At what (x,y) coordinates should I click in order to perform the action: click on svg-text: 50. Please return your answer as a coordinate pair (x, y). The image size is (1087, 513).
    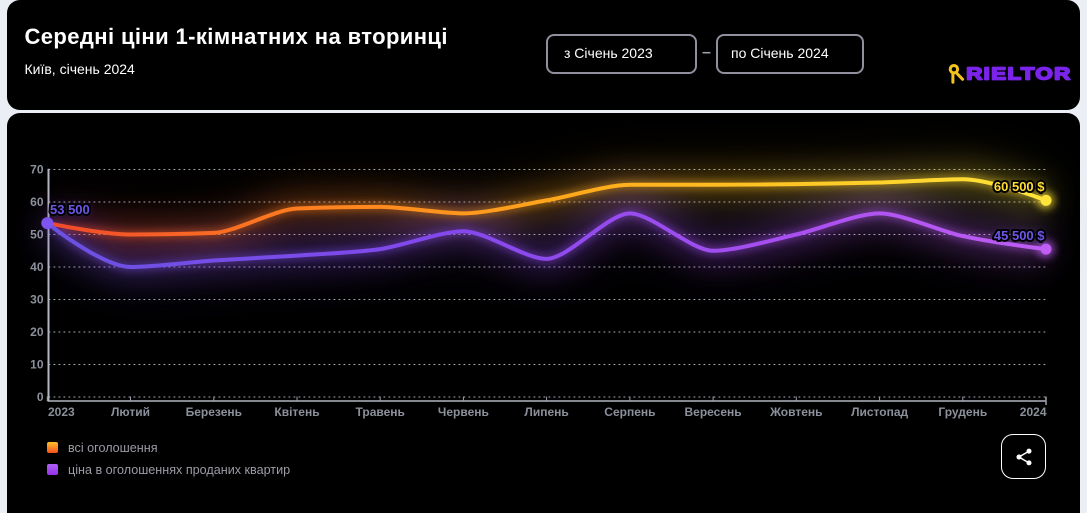
    Looking at the image, I should click on (37, 235).